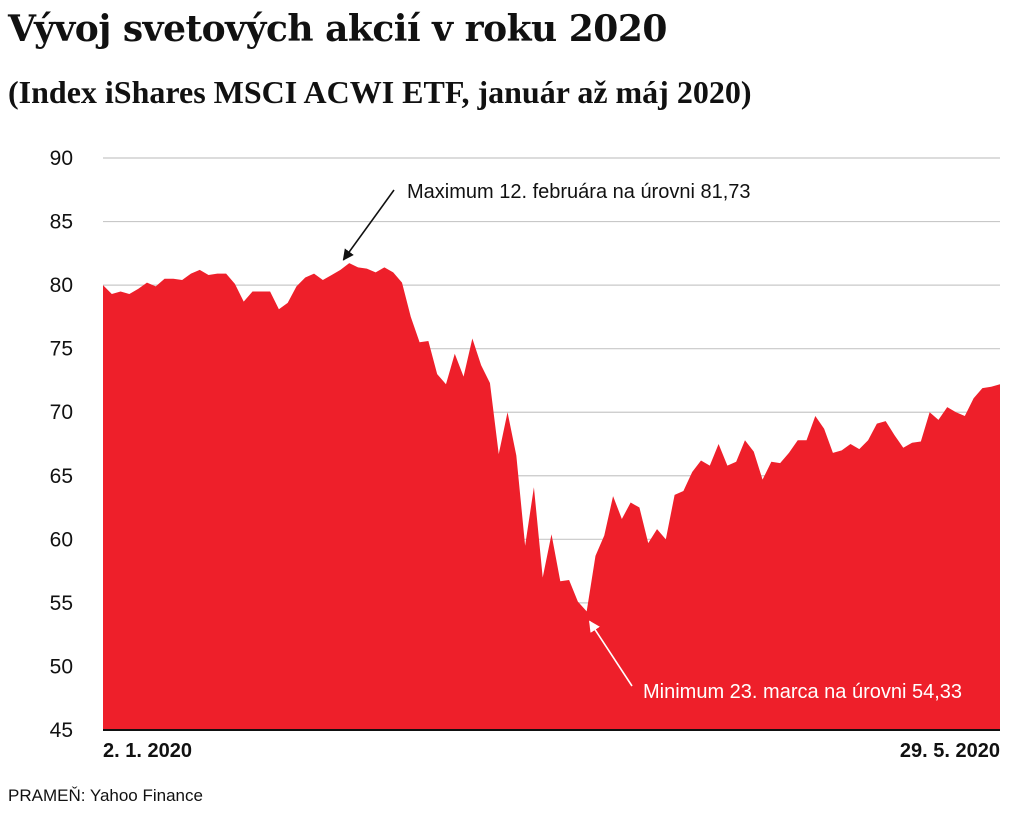  Describe the element at coordinates (61, 730) in the screenshot. I see `y-tick-label: 45` at that location.